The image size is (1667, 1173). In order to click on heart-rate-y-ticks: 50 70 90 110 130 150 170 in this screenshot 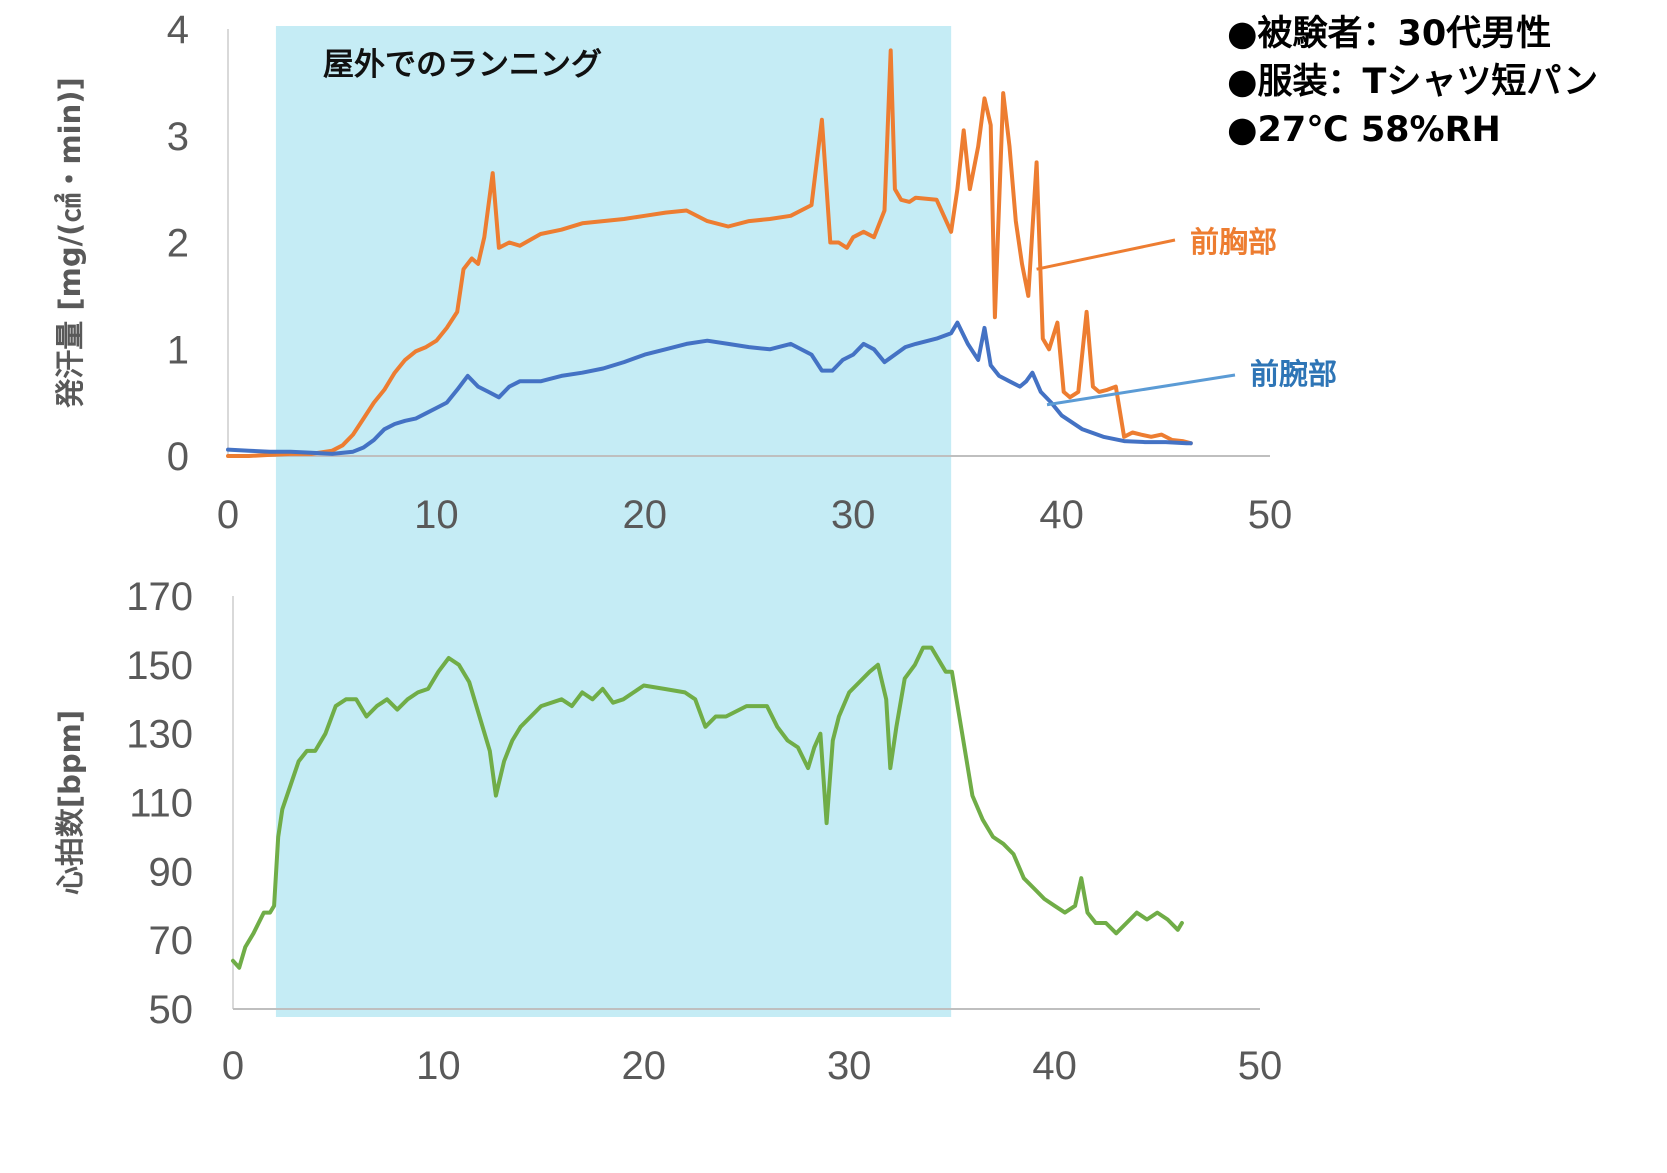, I will do `click(159, 803)`.